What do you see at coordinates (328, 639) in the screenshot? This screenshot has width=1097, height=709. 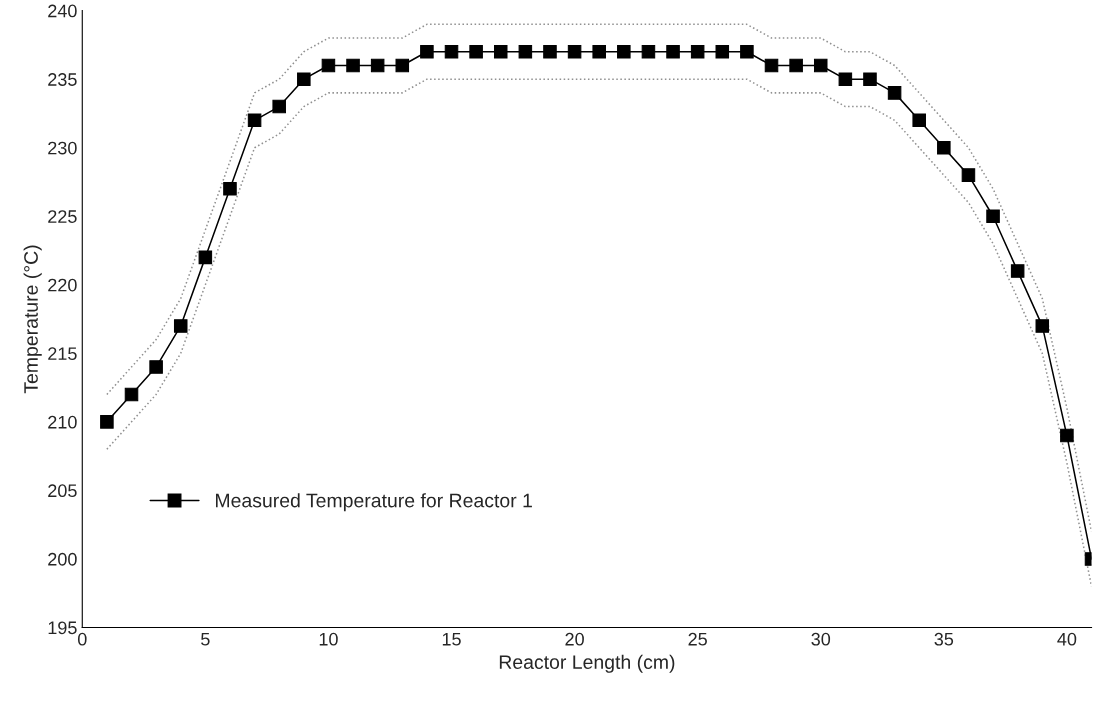 I see `x-tick-label: 10` at bounding box center [328, 639].